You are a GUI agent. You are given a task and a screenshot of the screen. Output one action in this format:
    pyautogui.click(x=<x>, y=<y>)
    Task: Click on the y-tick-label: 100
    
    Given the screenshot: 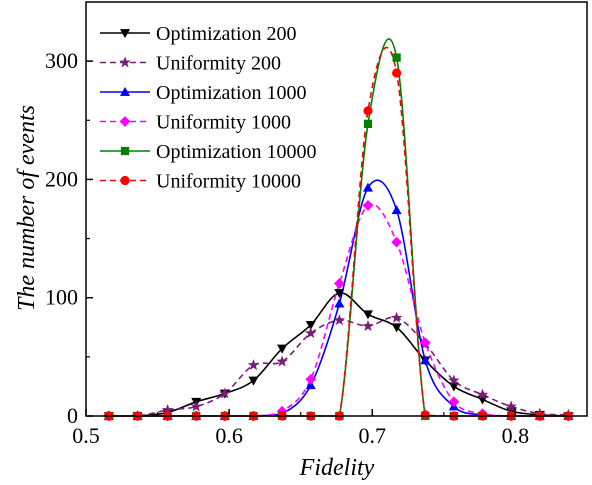 What is the action you would take?
    pyautogui.click(x=61, y=297)
    